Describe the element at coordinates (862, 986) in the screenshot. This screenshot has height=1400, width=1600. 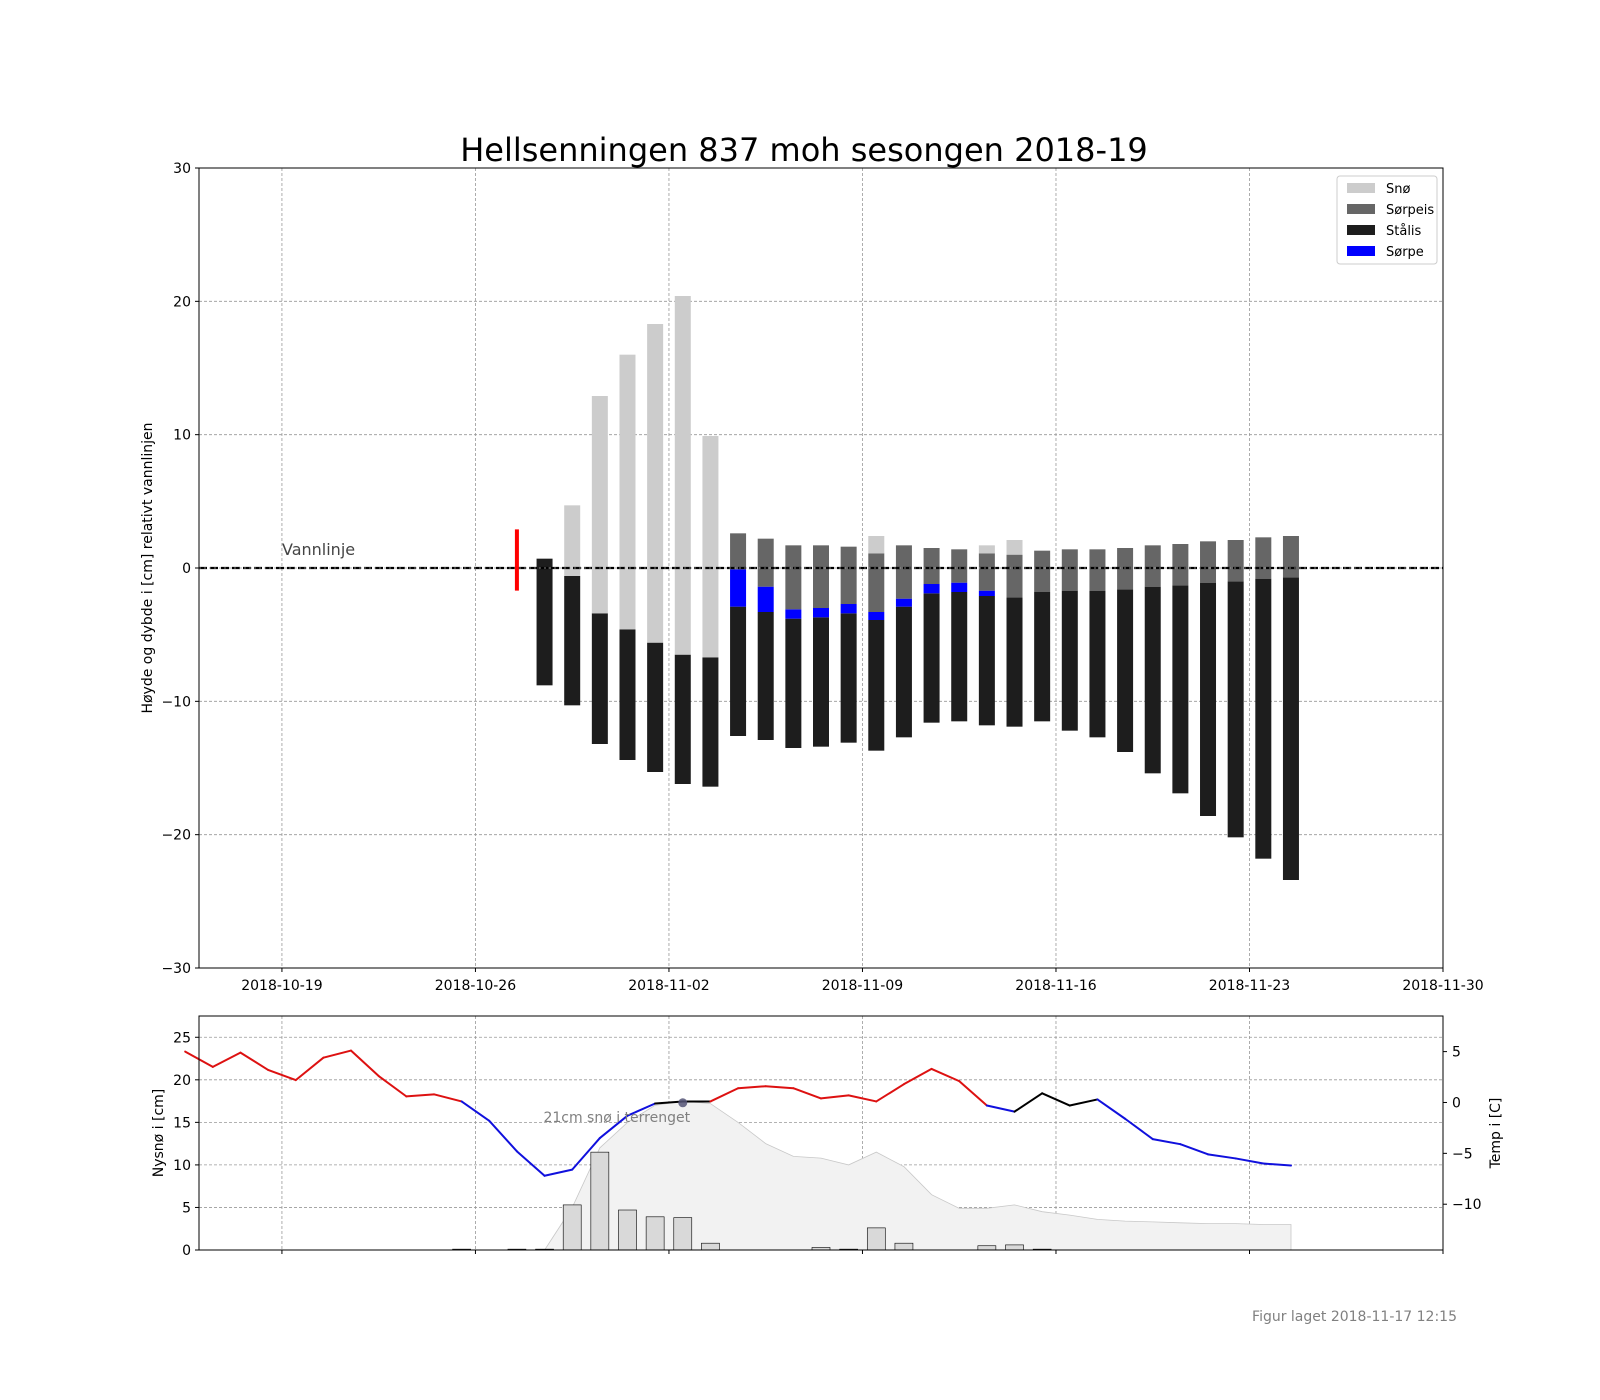
I see `x-tick-label: 2018-11-09` at that location.